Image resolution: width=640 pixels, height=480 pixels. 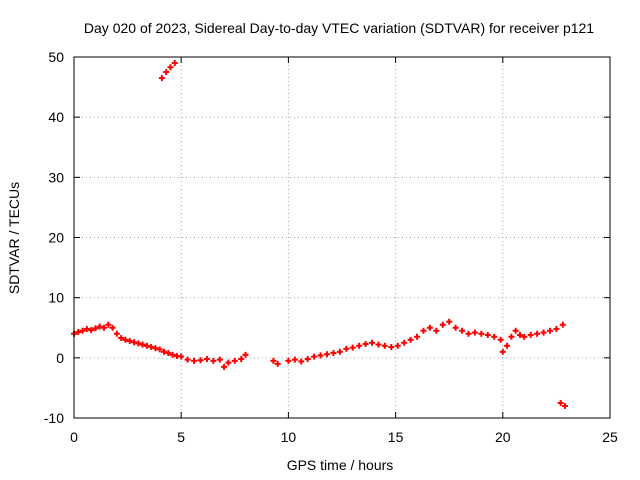 I want to click on y-tick-label-3: 20, so click(x=56, y=238).